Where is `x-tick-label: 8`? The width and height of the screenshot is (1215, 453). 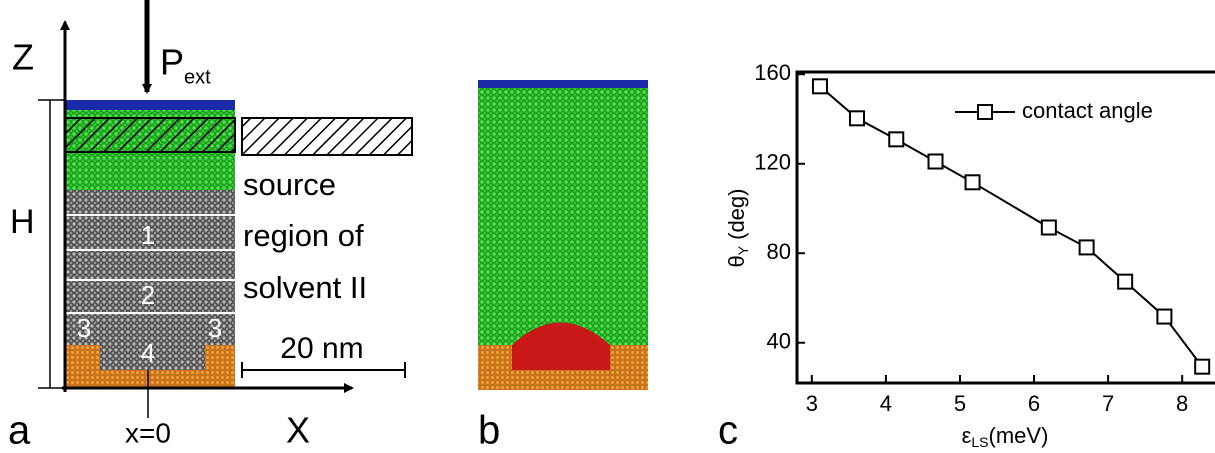
x-tick-label: 8 is located at coordinates (1182, 403).